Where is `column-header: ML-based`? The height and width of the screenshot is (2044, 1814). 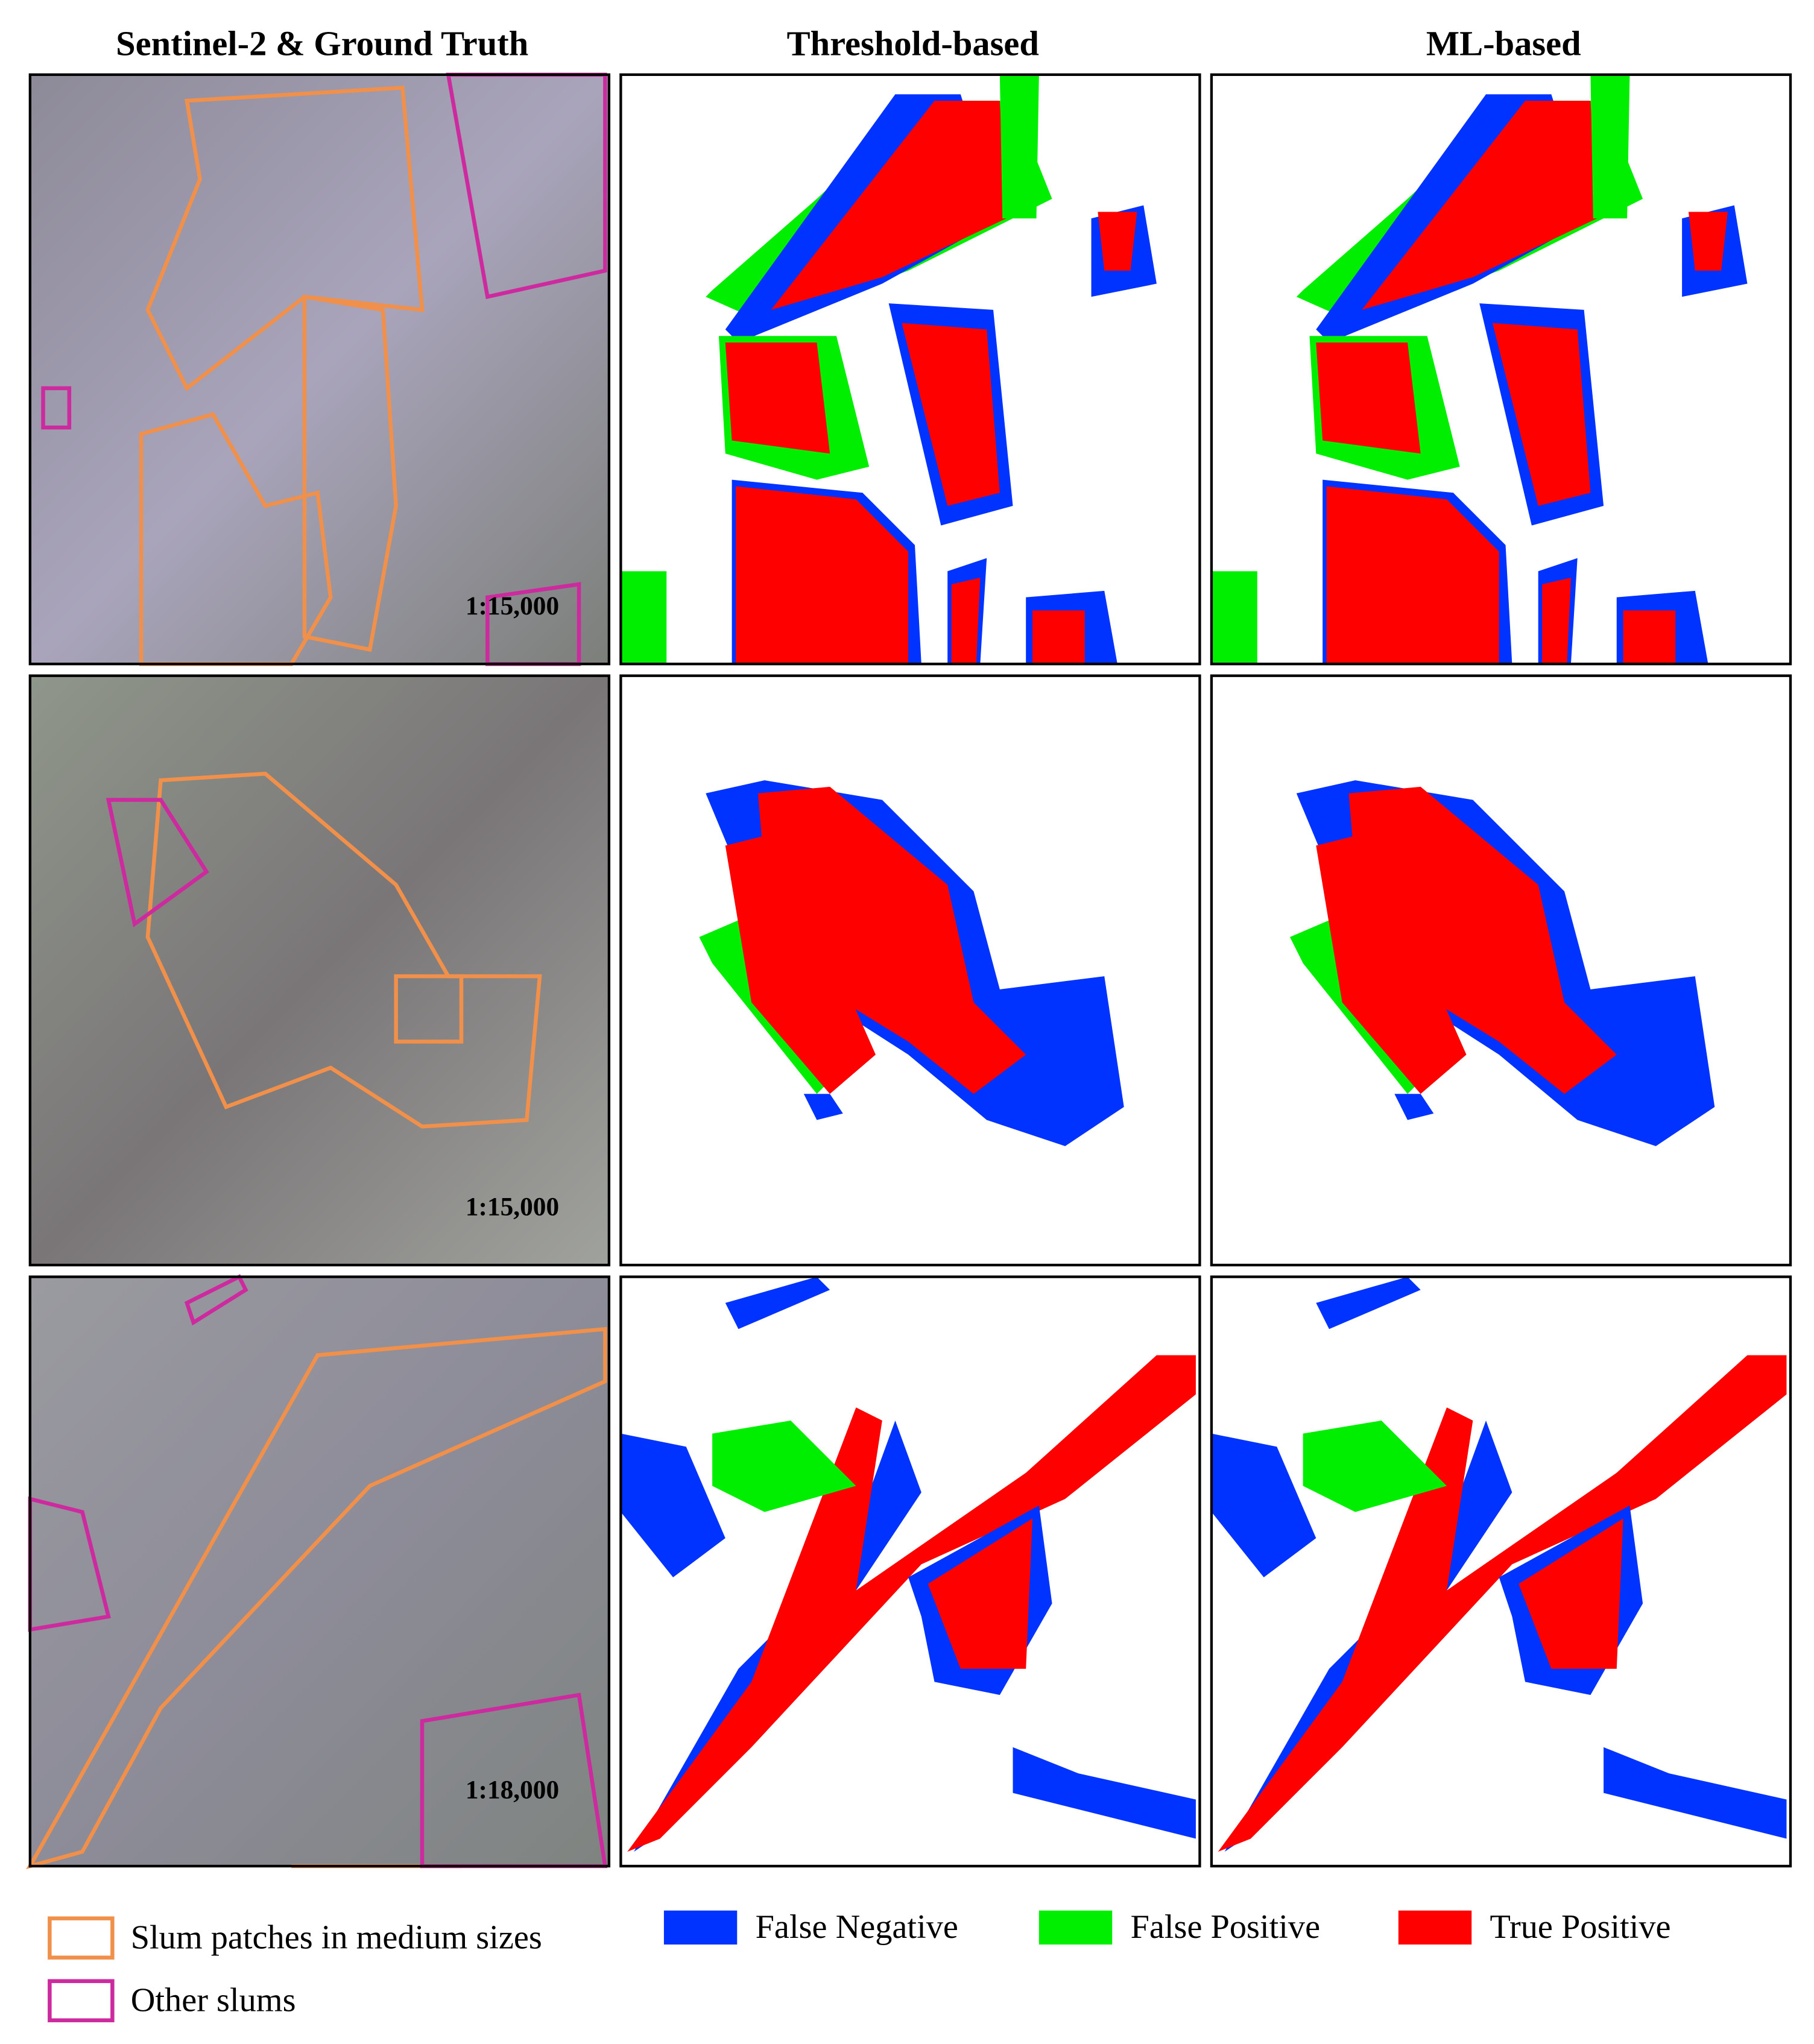
column-header: ML-based is located at coordinates (1503, 43).